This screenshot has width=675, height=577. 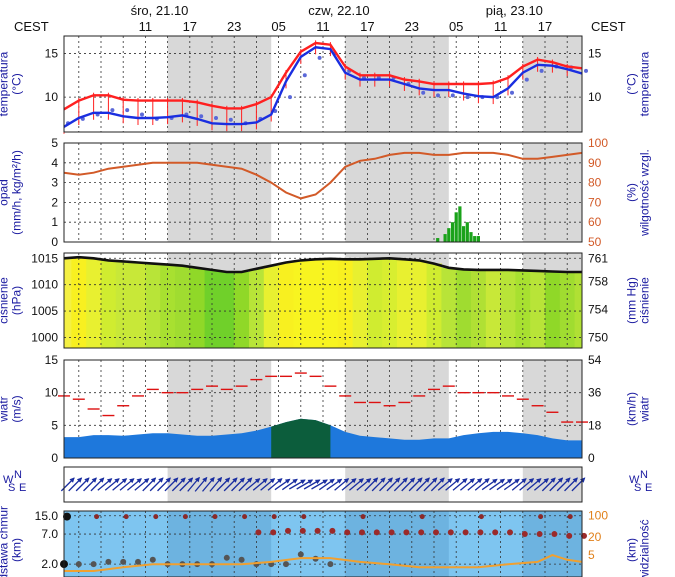 I want to click on pressure-tick: 1005, so click(x=44, y=311).